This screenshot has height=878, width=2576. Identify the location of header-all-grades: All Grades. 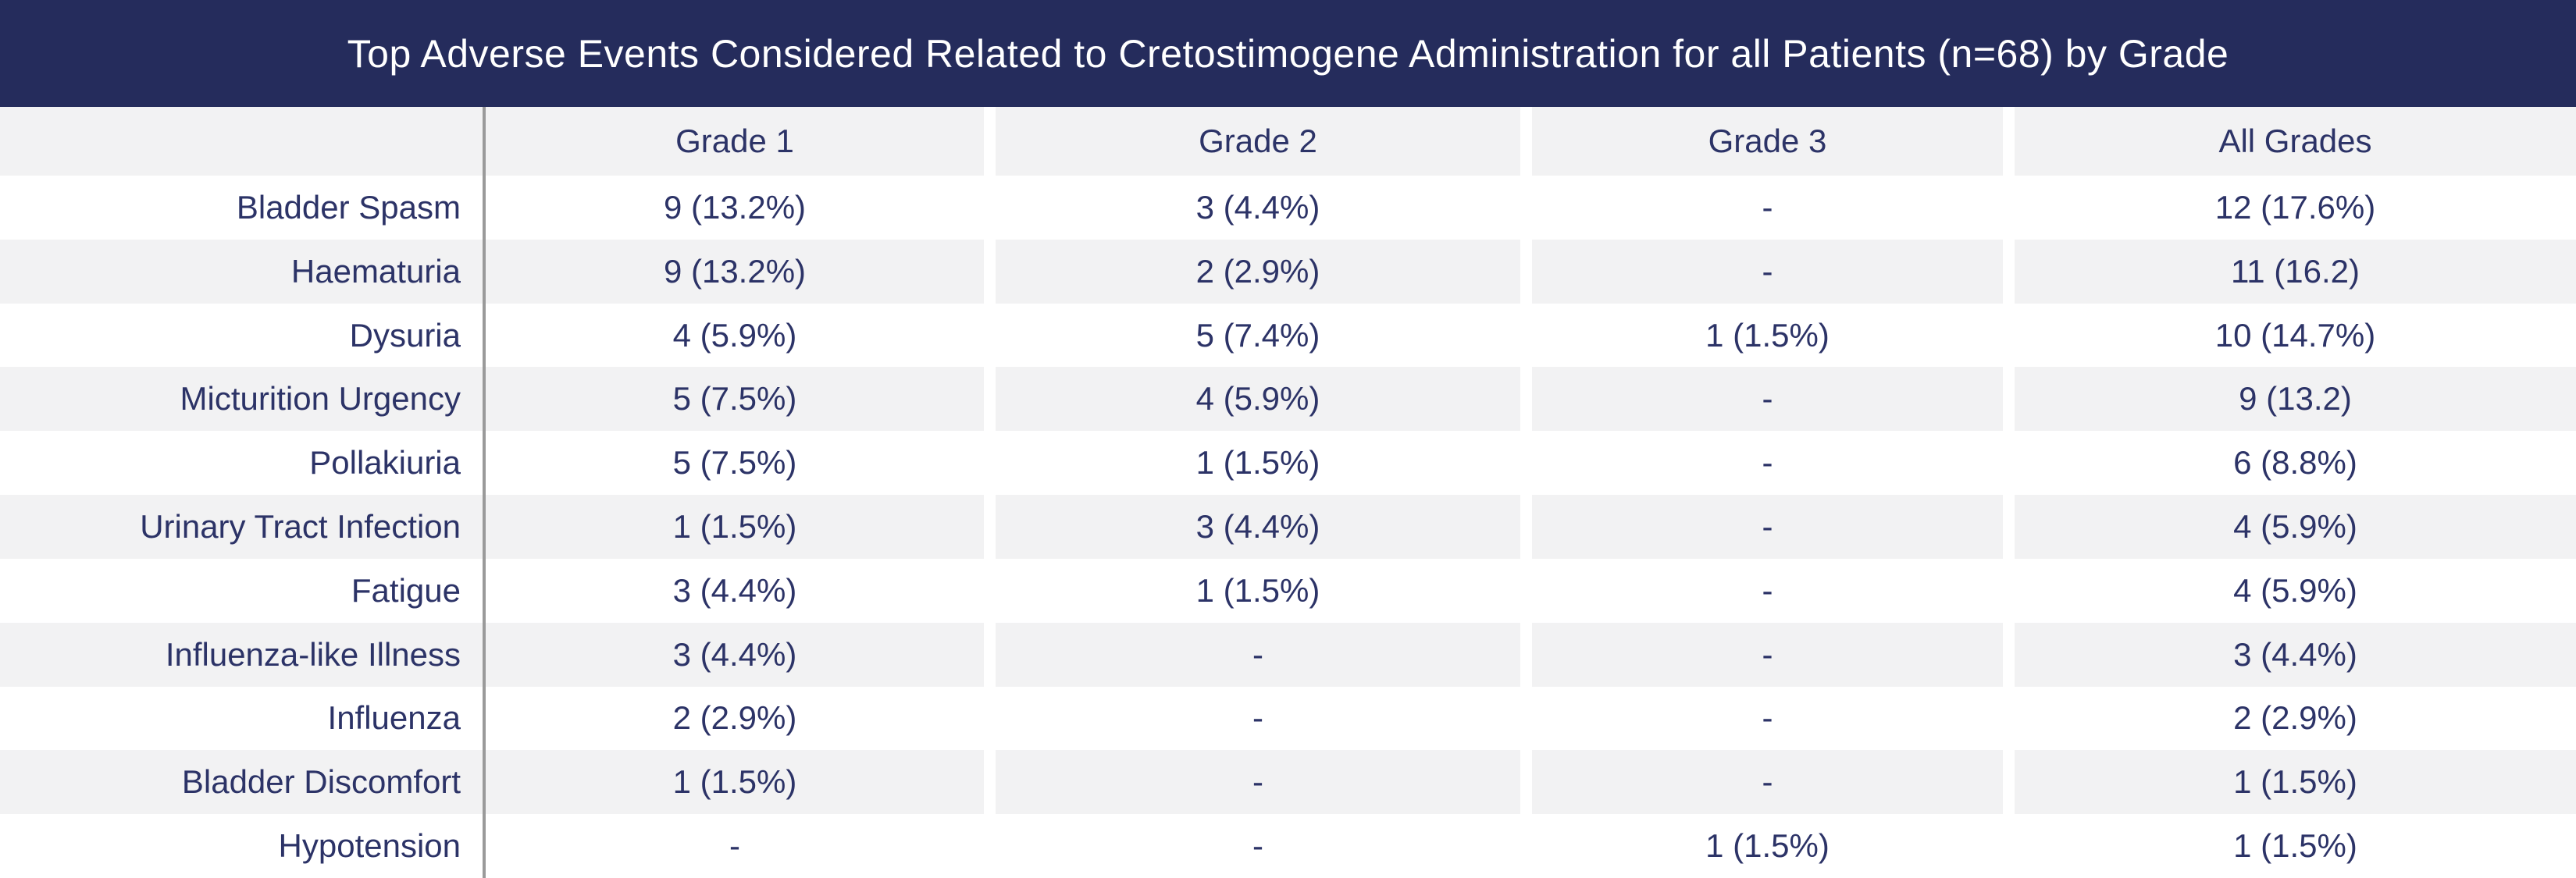
(2295, 141).